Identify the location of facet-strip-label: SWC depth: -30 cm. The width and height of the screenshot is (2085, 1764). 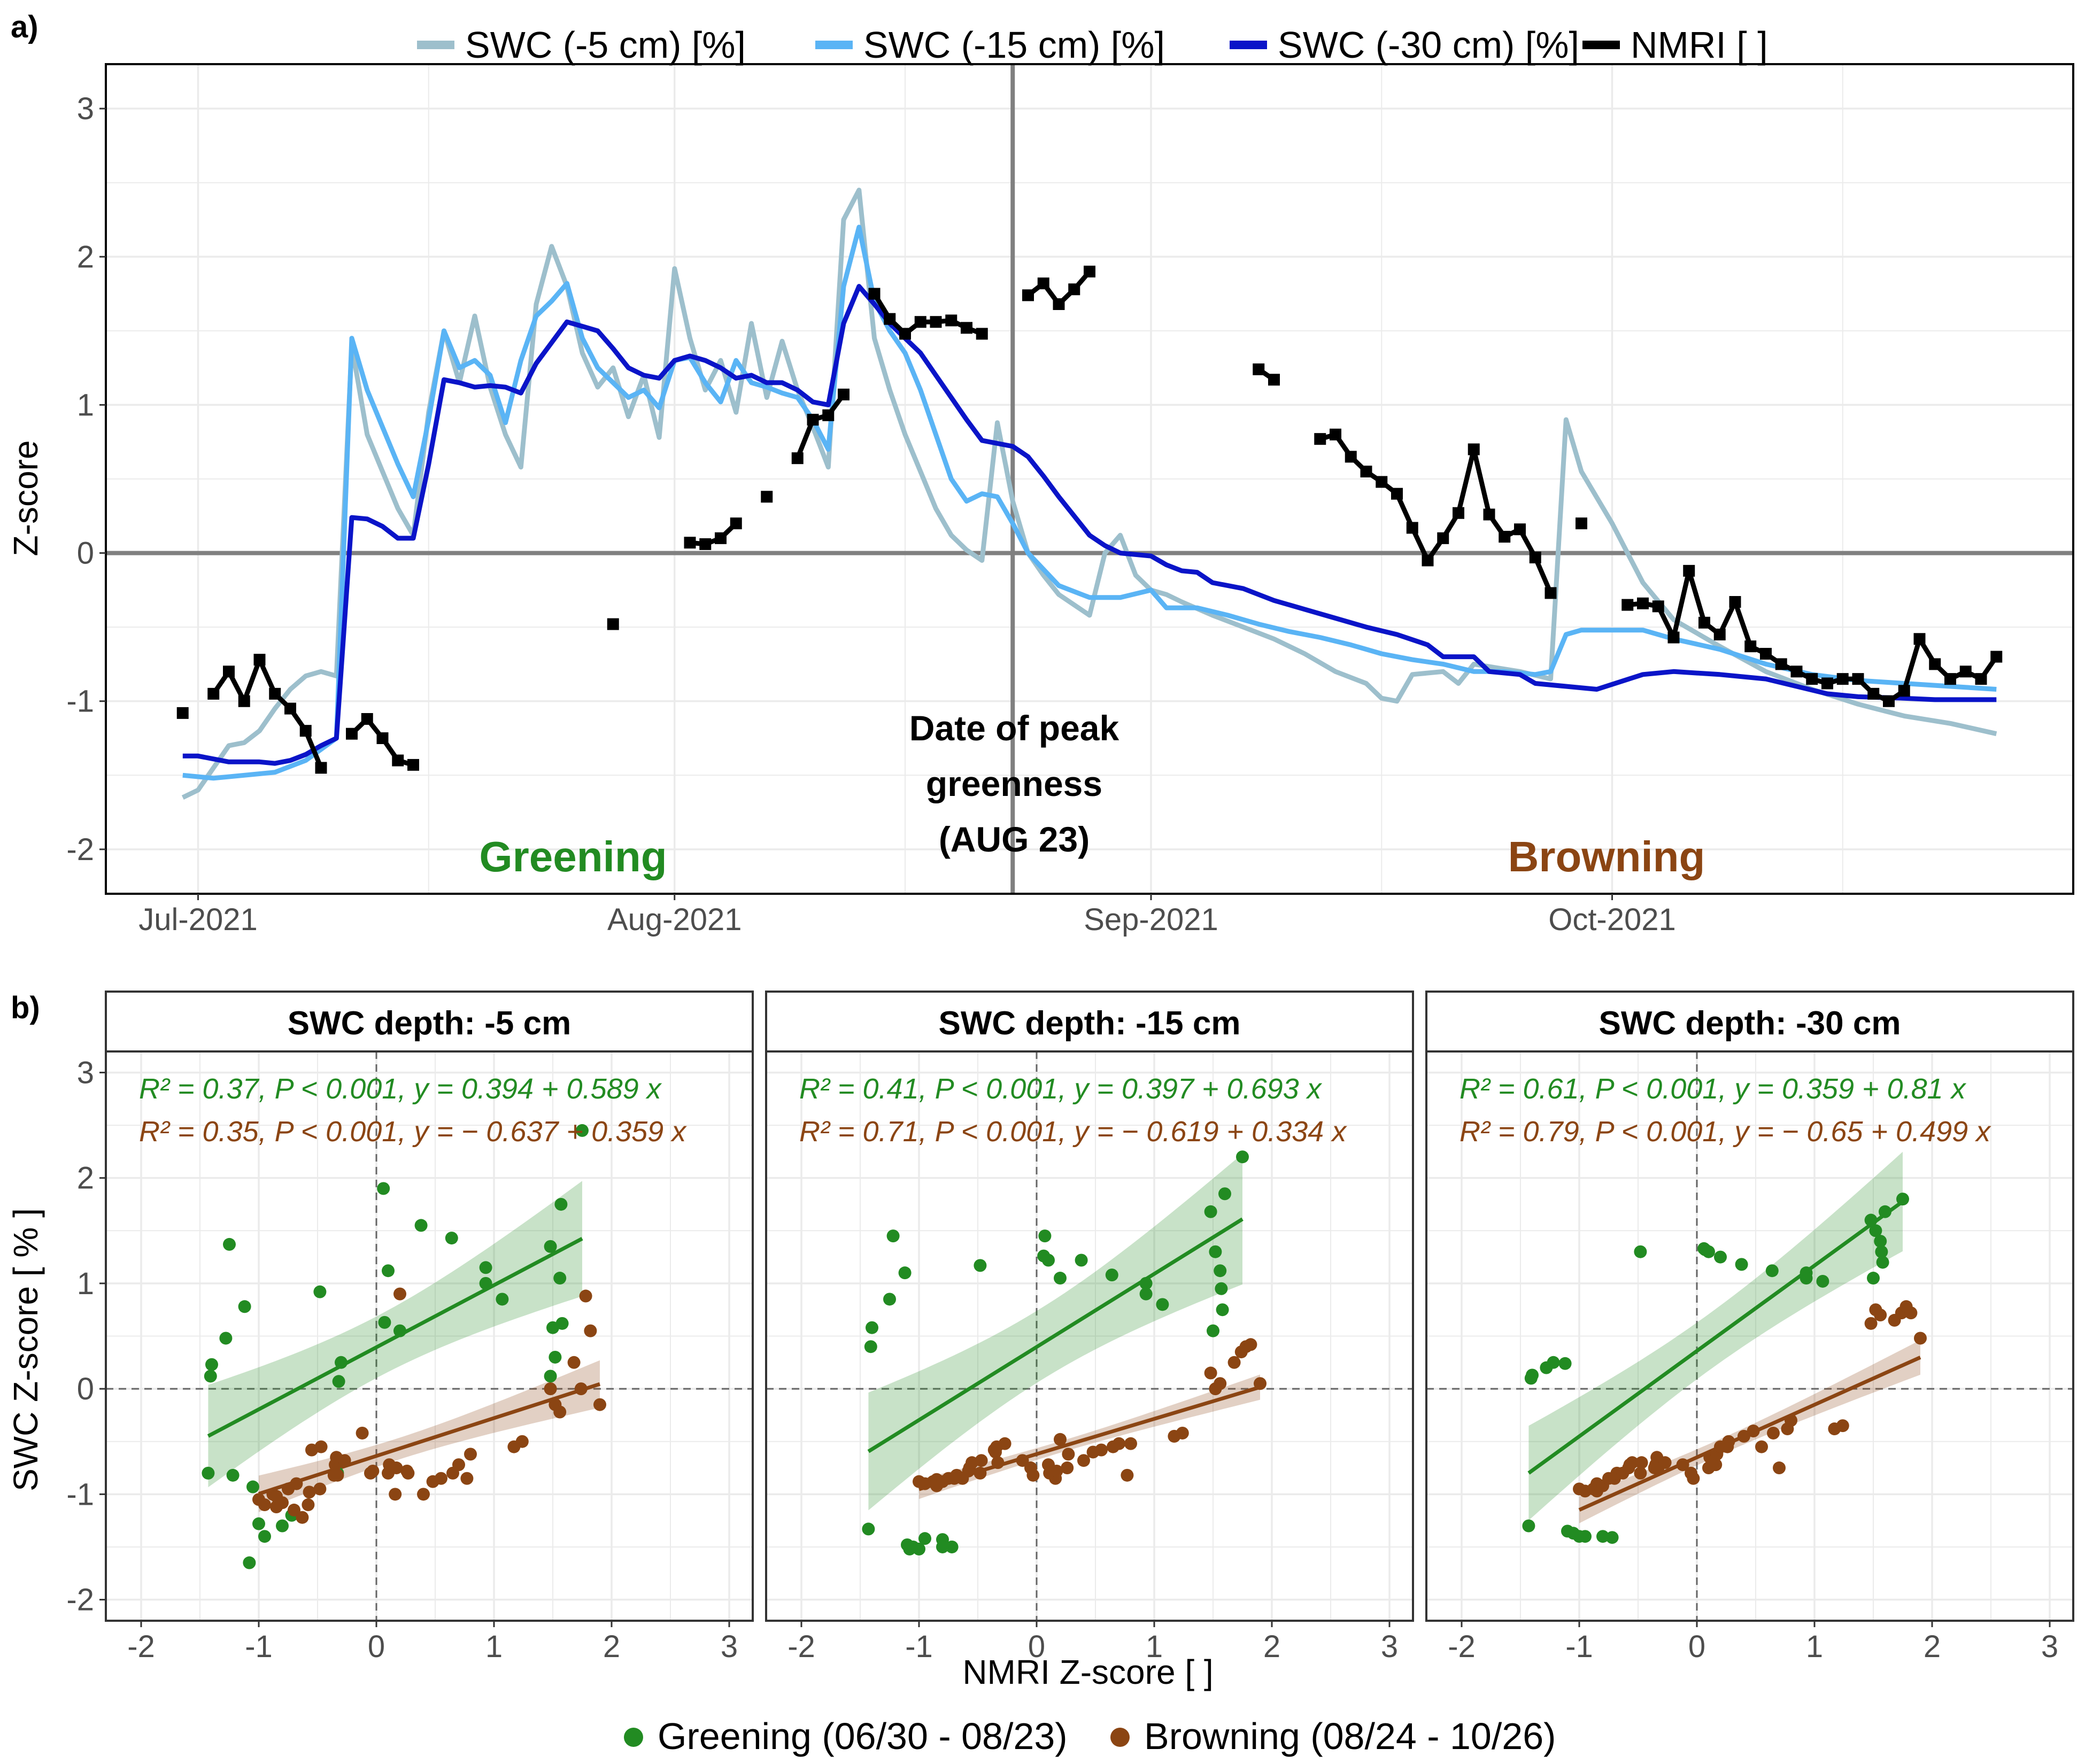
(1750, 1024).